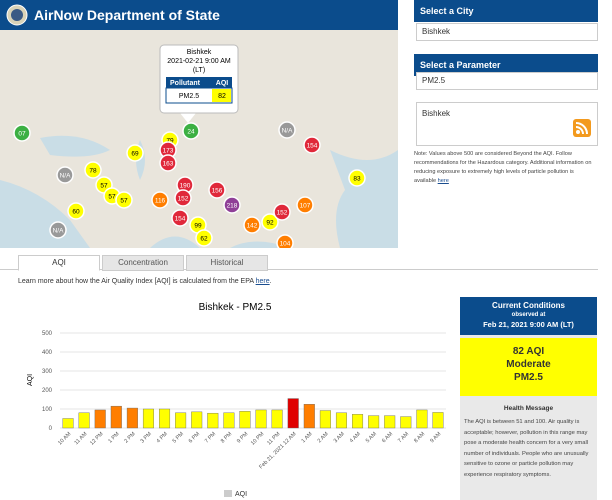 This screenshot has width=612, height=500. Describe the element at coordinates (22, 134) in the screenshot. I see `marker-label: 07` at that location.